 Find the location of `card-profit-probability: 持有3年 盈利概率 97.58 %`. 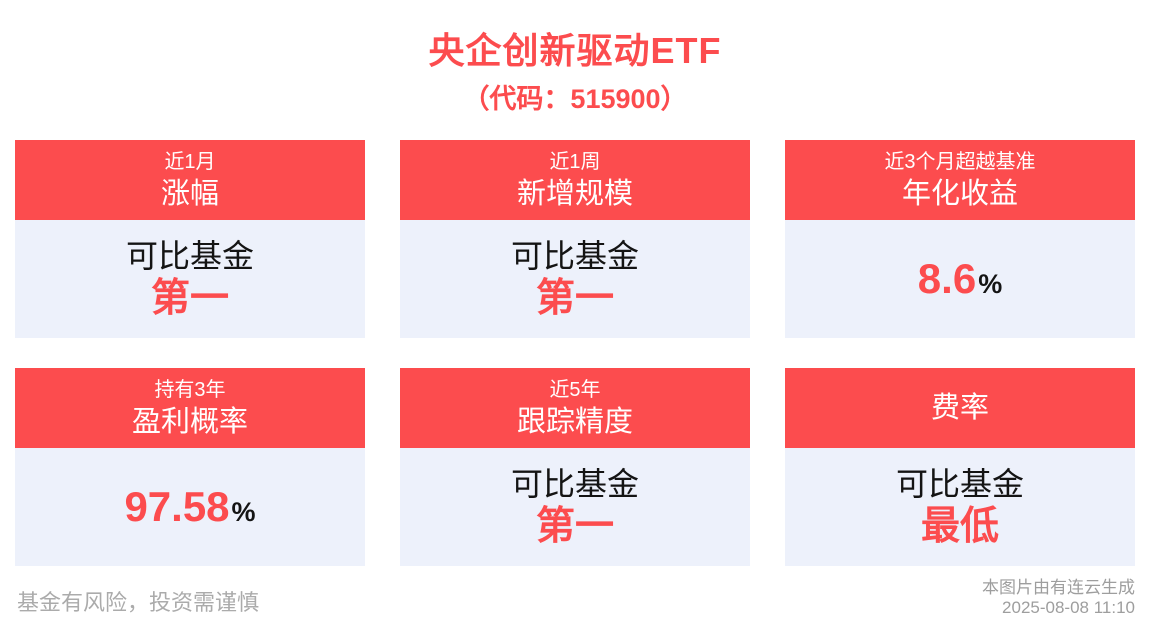

card-profit-probability: 持有3年 盈利概率 97.58 % is located at coordinates (190, 467).